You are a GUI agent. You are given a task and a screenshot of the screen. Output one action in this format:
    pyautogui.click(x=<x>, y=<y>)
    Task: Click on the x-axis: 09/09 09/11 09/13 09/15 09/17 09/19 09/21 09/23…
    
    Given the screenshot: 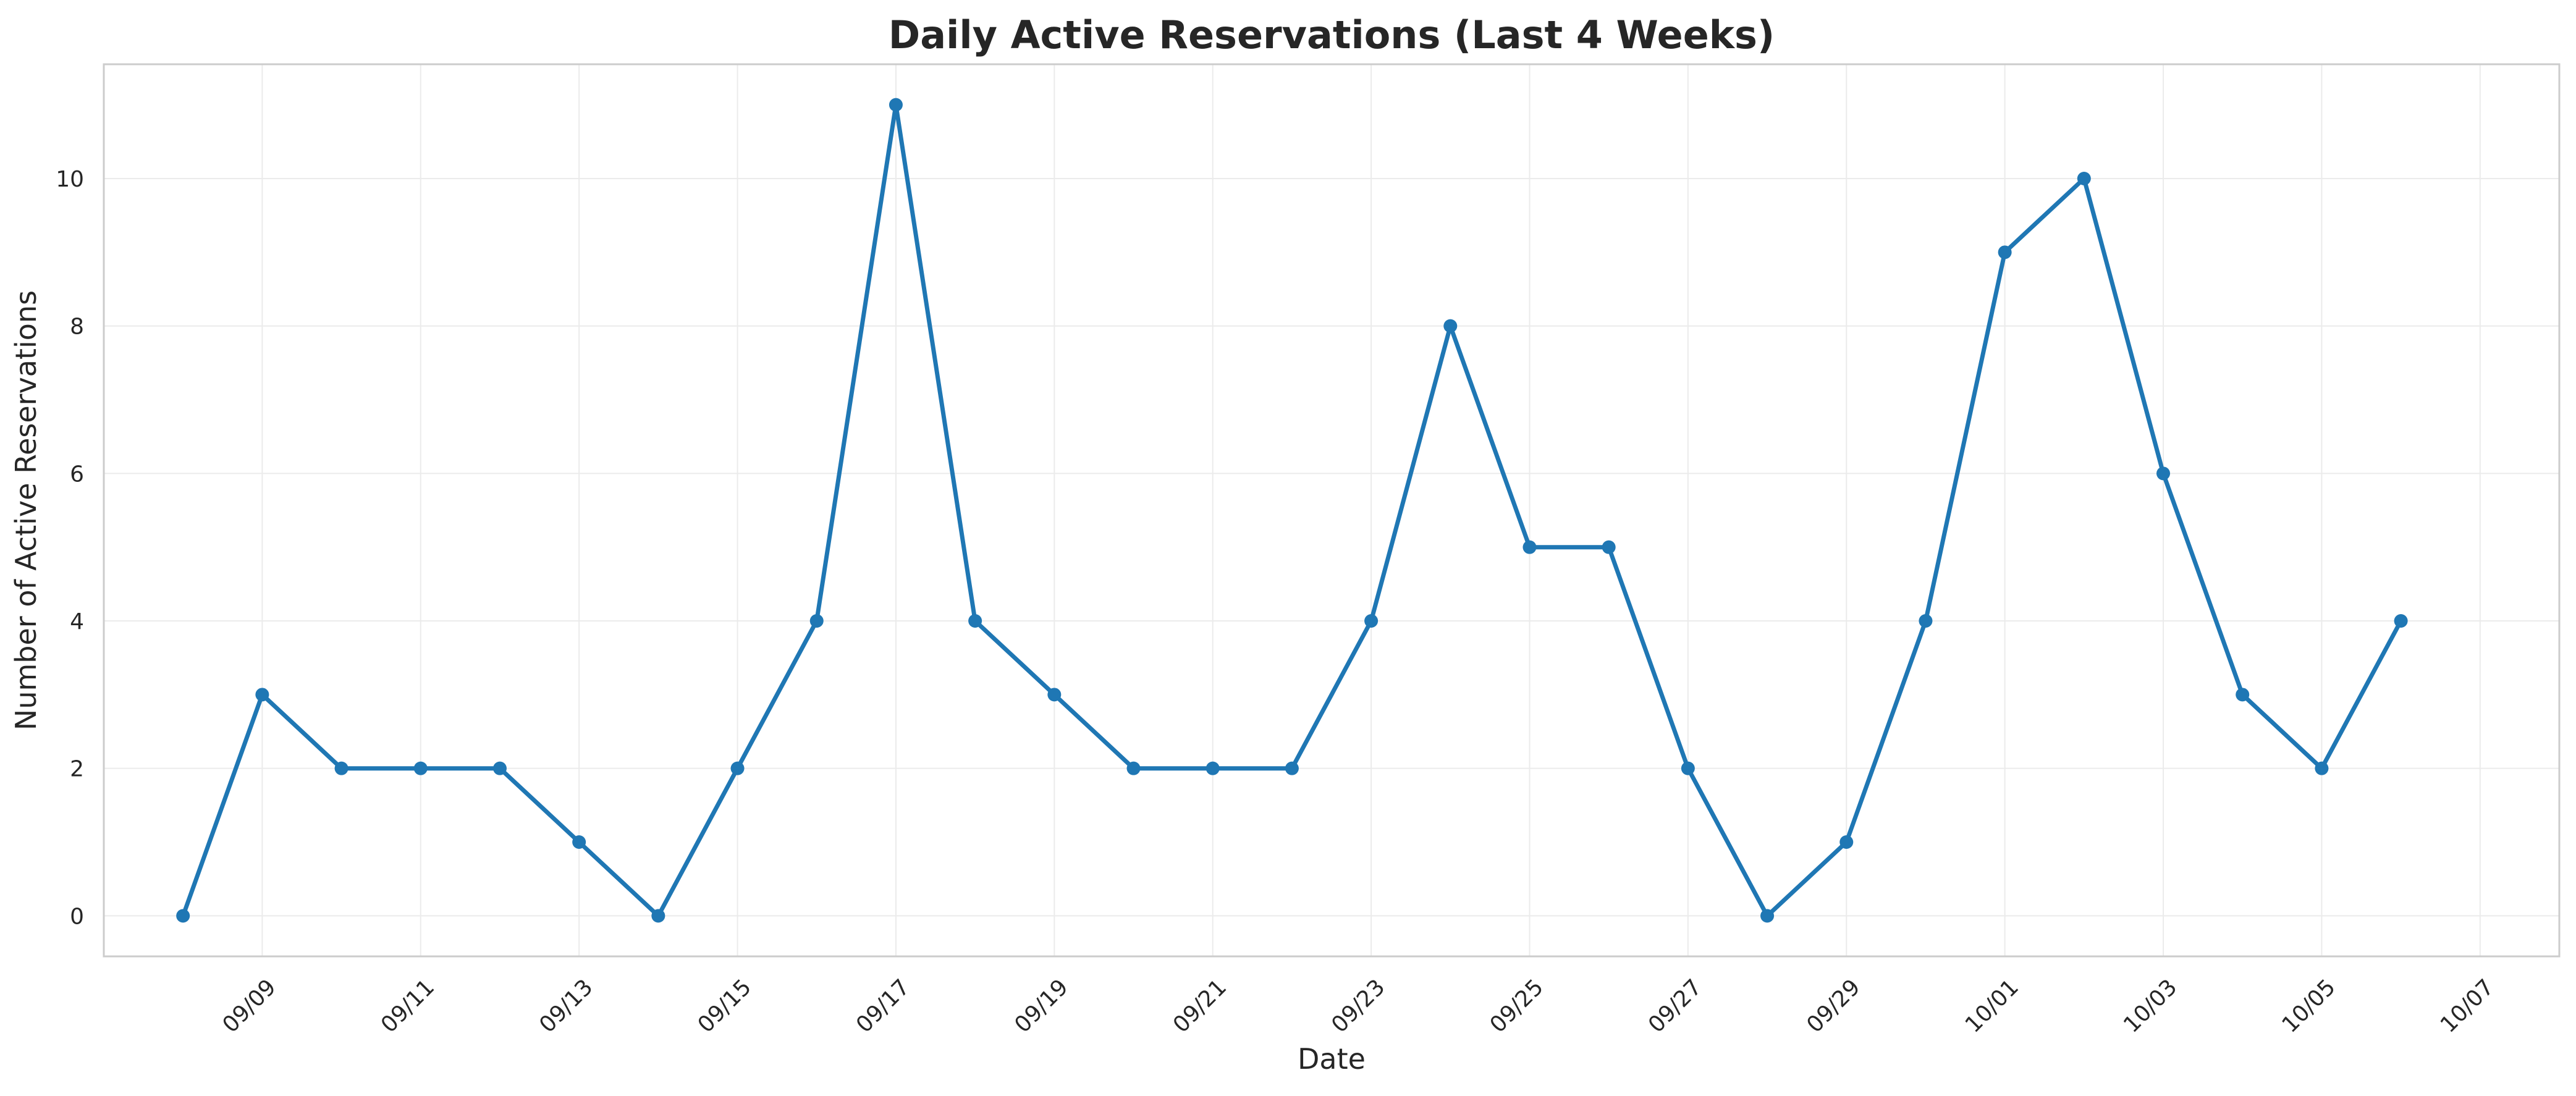 What is the action you would take?
    pyautogui.click(x=1358, y=1005)
    